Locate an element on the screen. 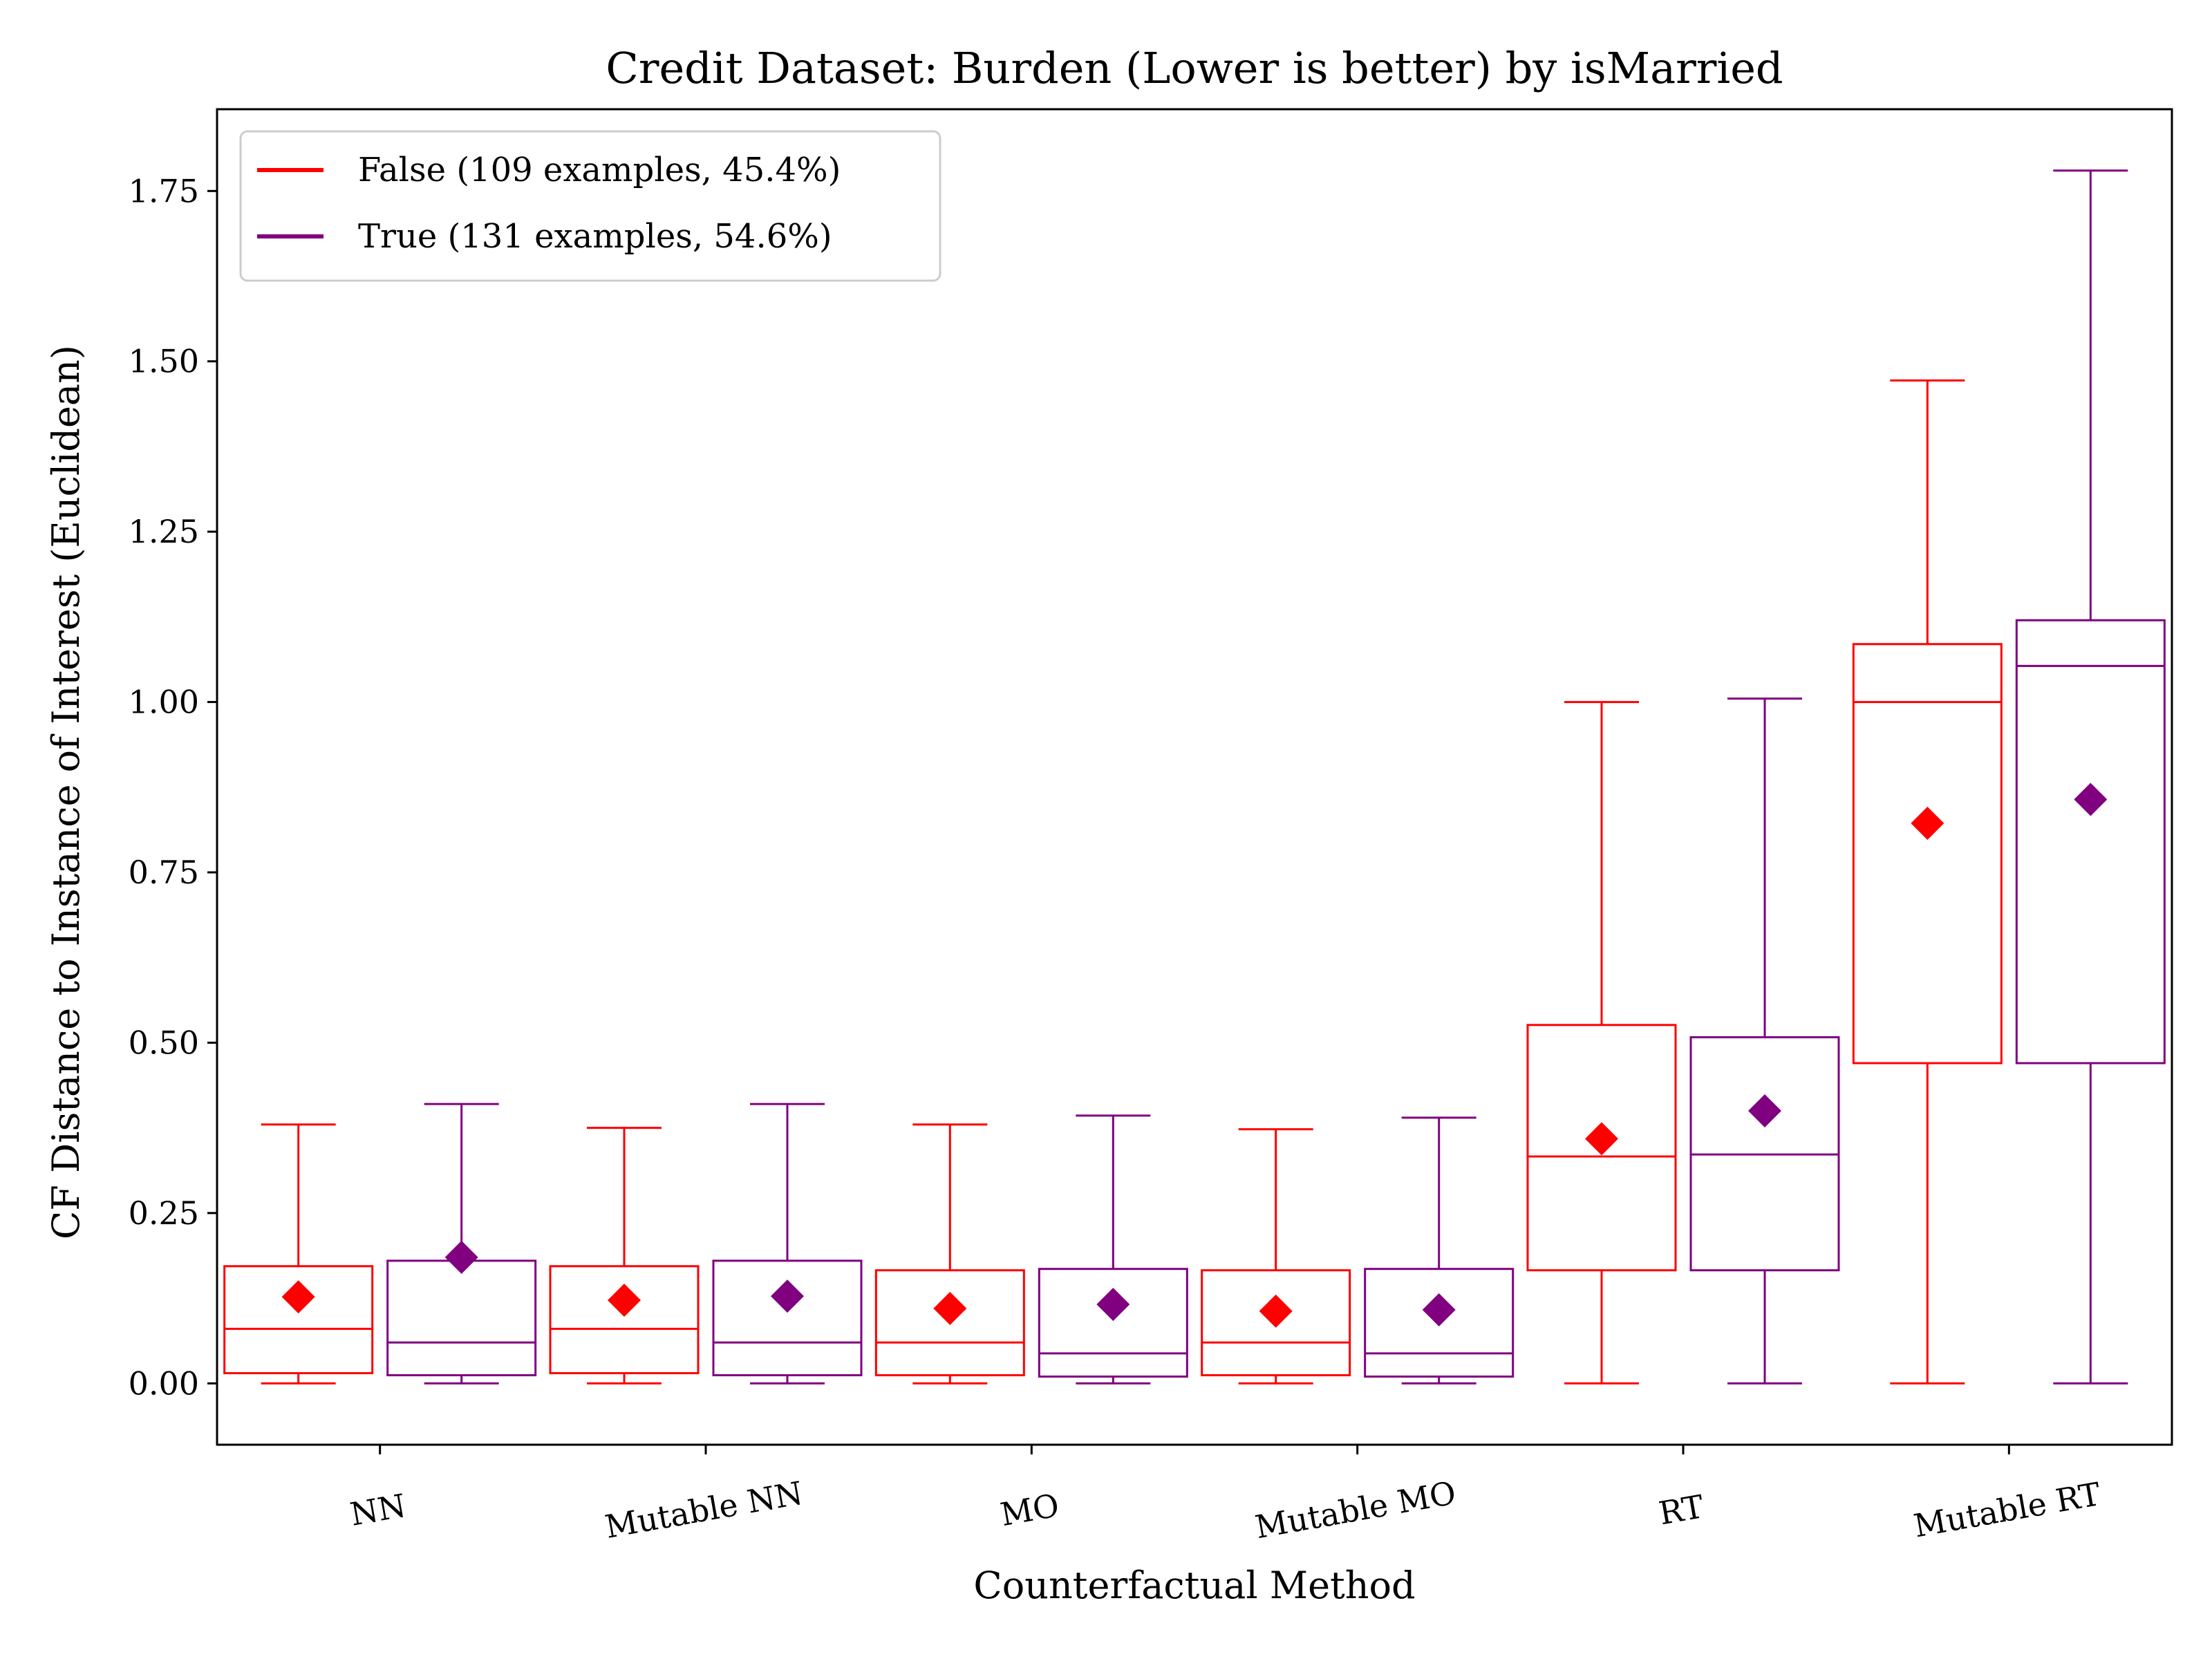 This screenshot has height=1659, width=2212. y-tick-label: 1.25 is located at coordinates (164, 531).